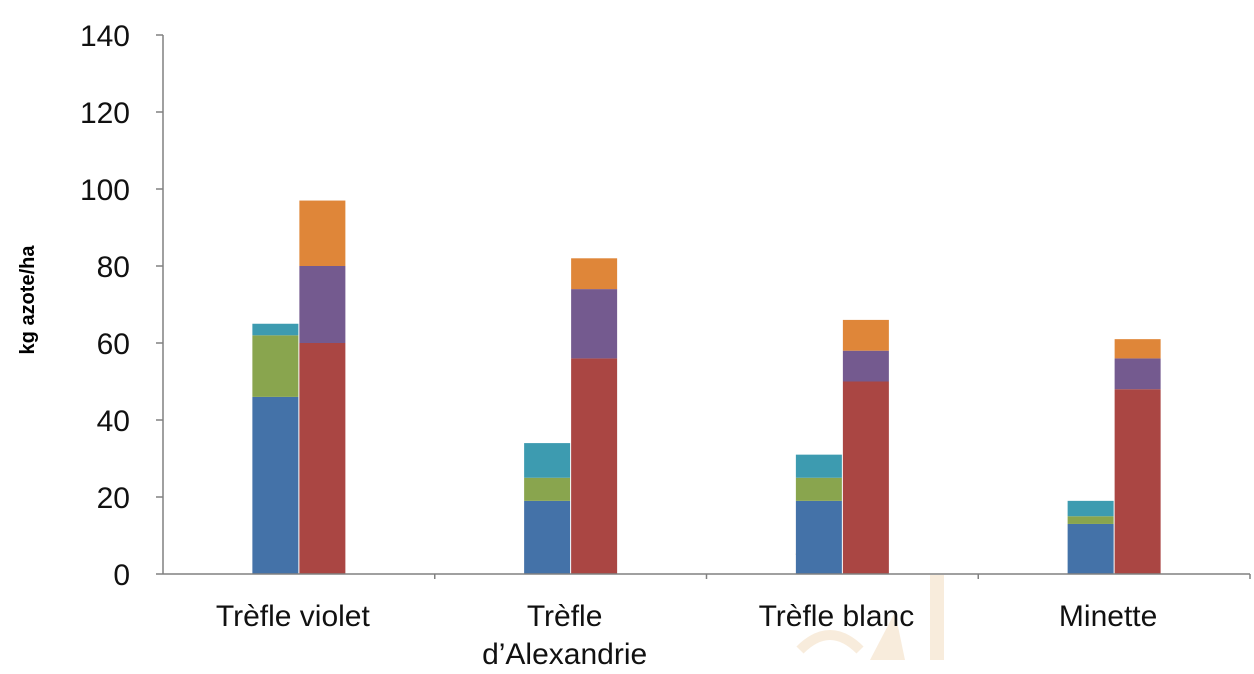 The image size is (1254, 674). Describe the element at coordinates (121, 306) in the screenshot. I see `y-axis-ticks: 0 20 40 60 80 100 120 140` at that location.